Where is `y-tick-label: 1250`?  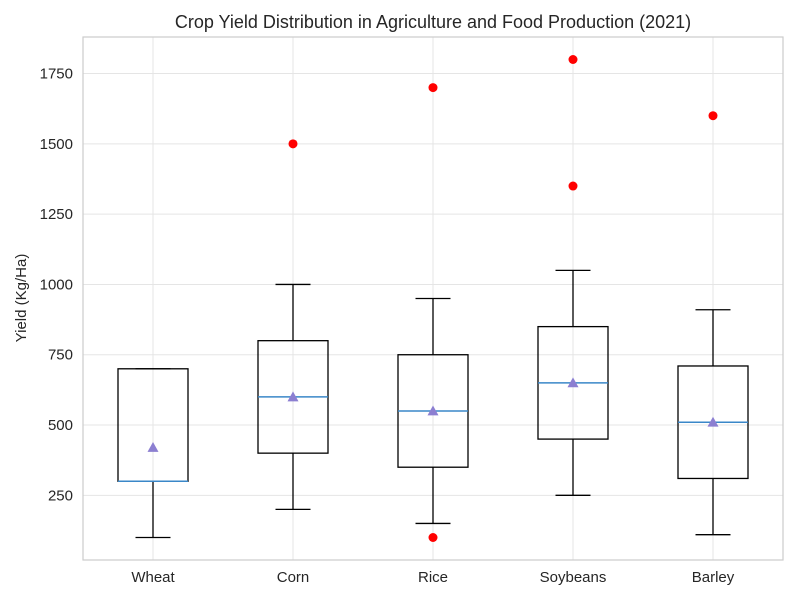 y-tick-label: 1250 is located at coordinates (56, 214).